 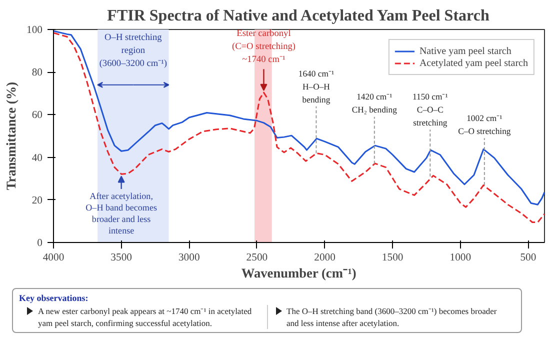 What do you see at coordinates (485, 124) in the screenshot?
I see `annotation: 1002 cm⁻¹ C–O stretching` at bounding box center [485, 124].